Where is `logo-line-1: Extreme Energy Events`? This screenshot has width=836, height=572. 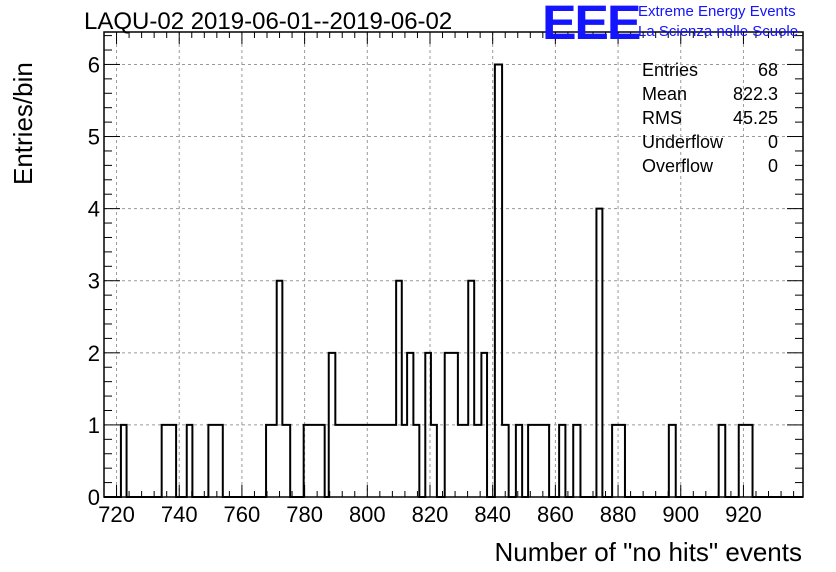 logo-line-1: Extreme Energy Events is located at coordinates (717, 11).